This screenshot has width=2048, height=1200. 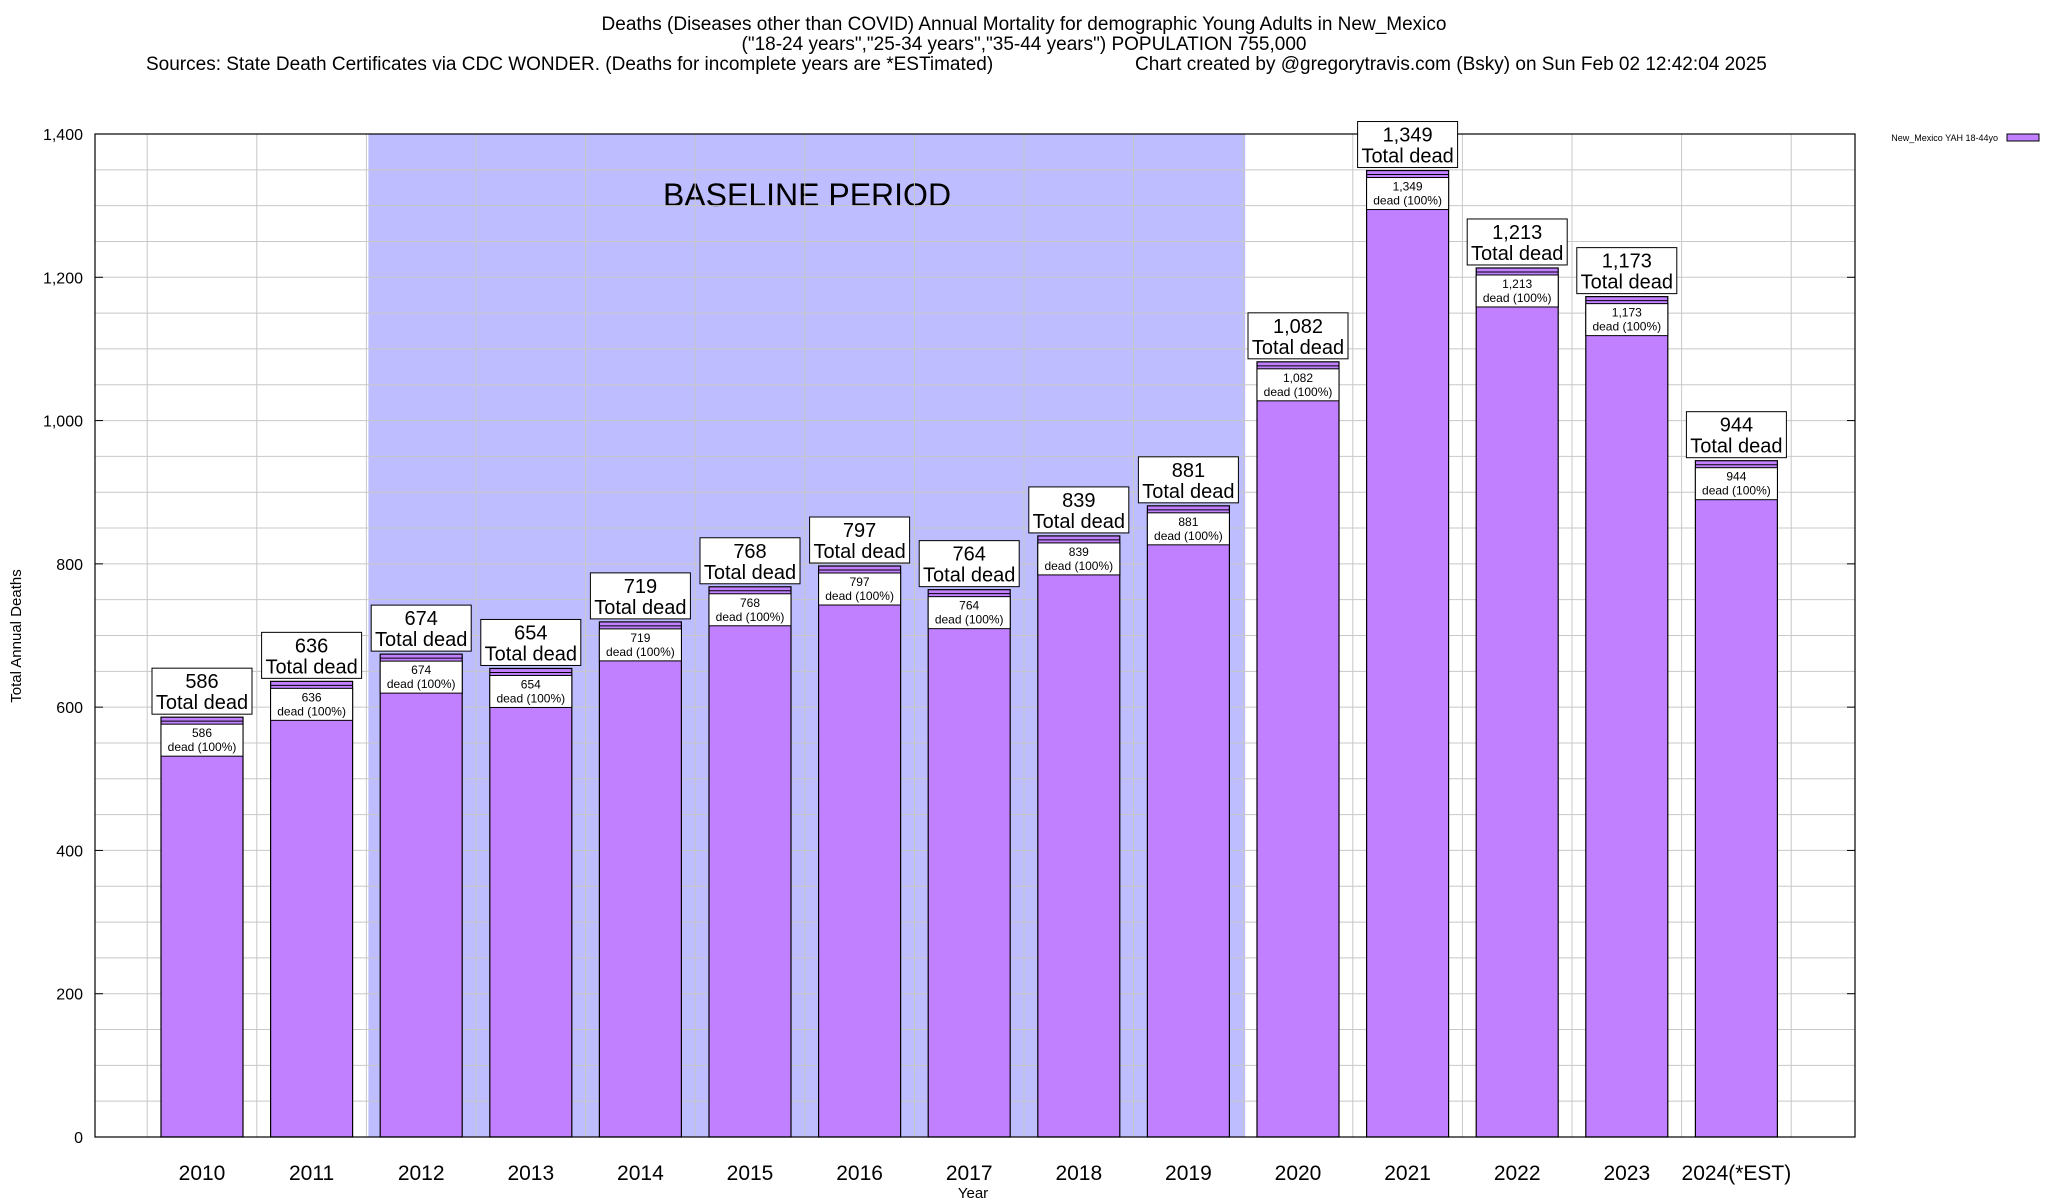 I want to click on y-tick-label: 200, so click(x=69, y=995).